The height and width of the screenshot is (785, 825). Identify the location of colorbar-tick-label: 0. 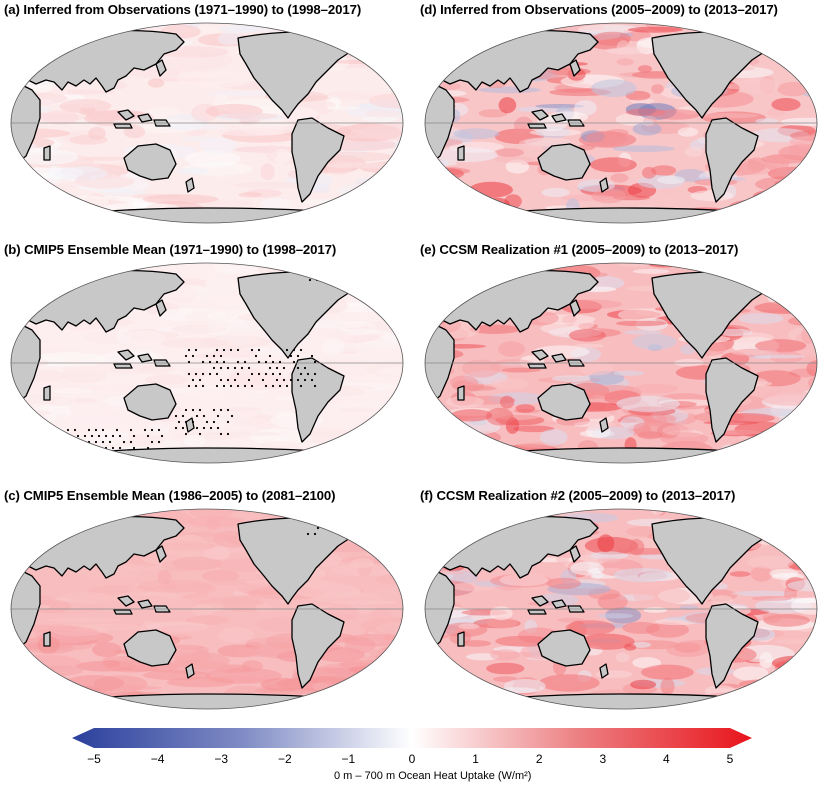
(412, 759).